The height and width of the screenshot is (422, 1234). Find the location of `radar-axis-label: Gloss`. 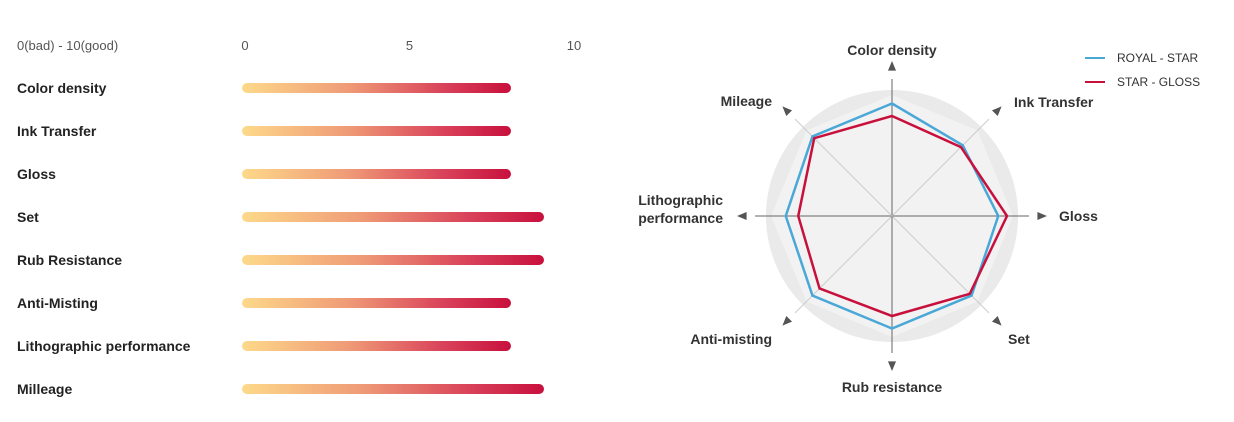

radar-axis-label: Gloss is located at coordinates (1078, 216).